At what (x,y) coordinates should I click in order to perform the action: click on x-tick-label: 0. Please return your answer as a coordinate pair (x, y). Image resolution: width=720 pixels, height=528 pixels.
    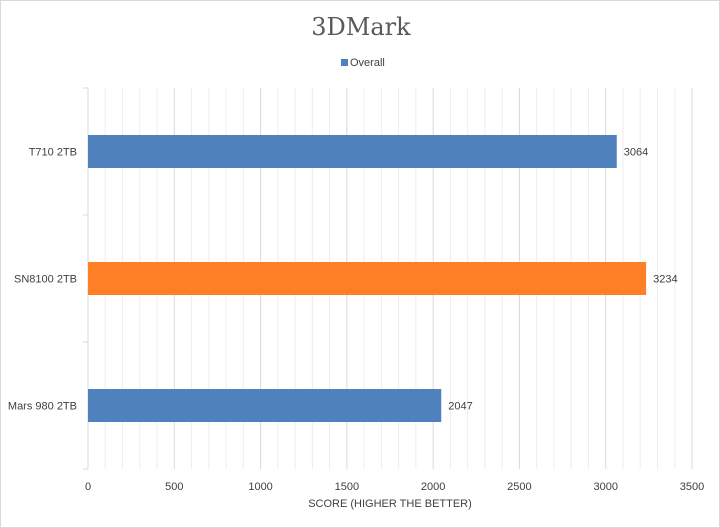
    Looking at the image, I should click on (88, 487).